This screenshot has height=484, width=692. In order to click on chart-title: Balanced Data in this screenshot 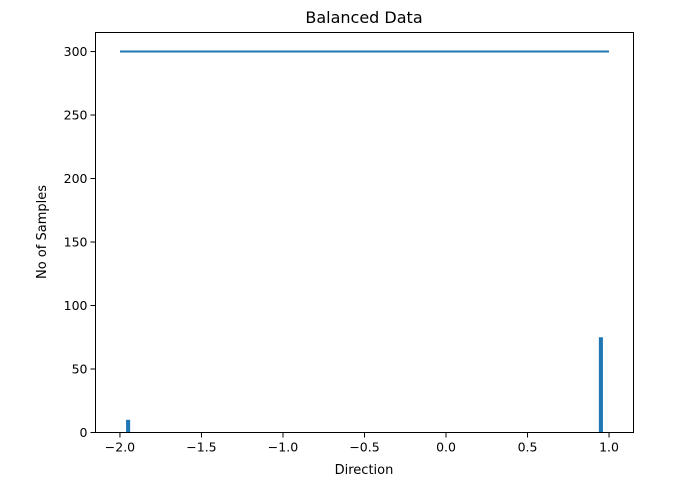, I will do `click(363, 17)`.